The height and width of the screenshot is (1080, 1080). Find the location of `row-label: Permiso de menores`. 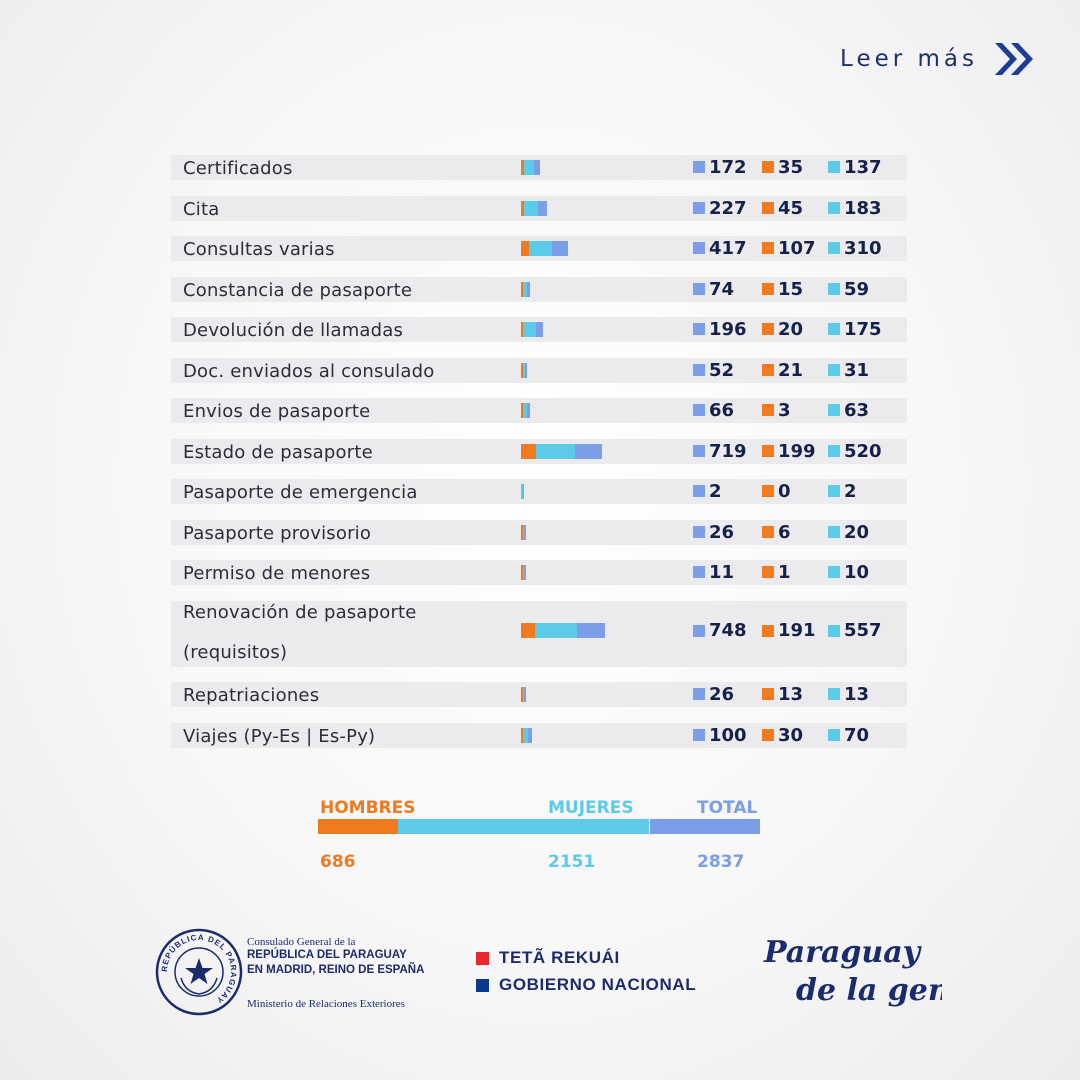

row-label: Permiso de menores is located at coordinates (277, 573).